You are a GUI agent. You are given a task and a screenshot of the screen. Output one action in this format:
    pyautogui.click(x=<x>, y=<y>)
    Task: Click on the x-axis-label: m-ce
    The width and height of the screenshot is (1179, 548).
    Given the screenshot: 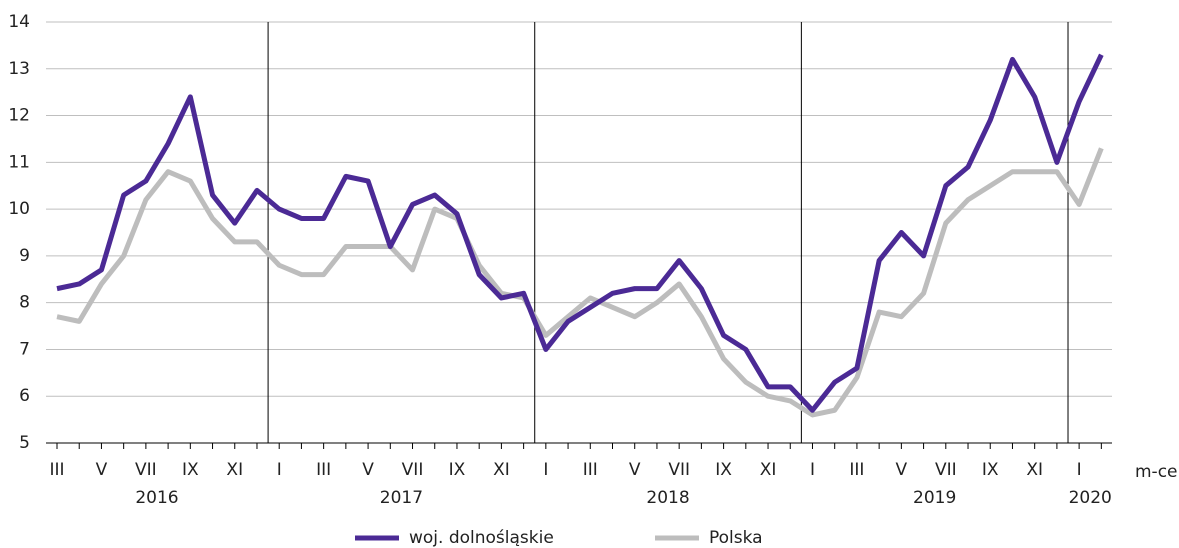 What is the action you would take?
    pyautogui.click(x=1156, y=472)
    